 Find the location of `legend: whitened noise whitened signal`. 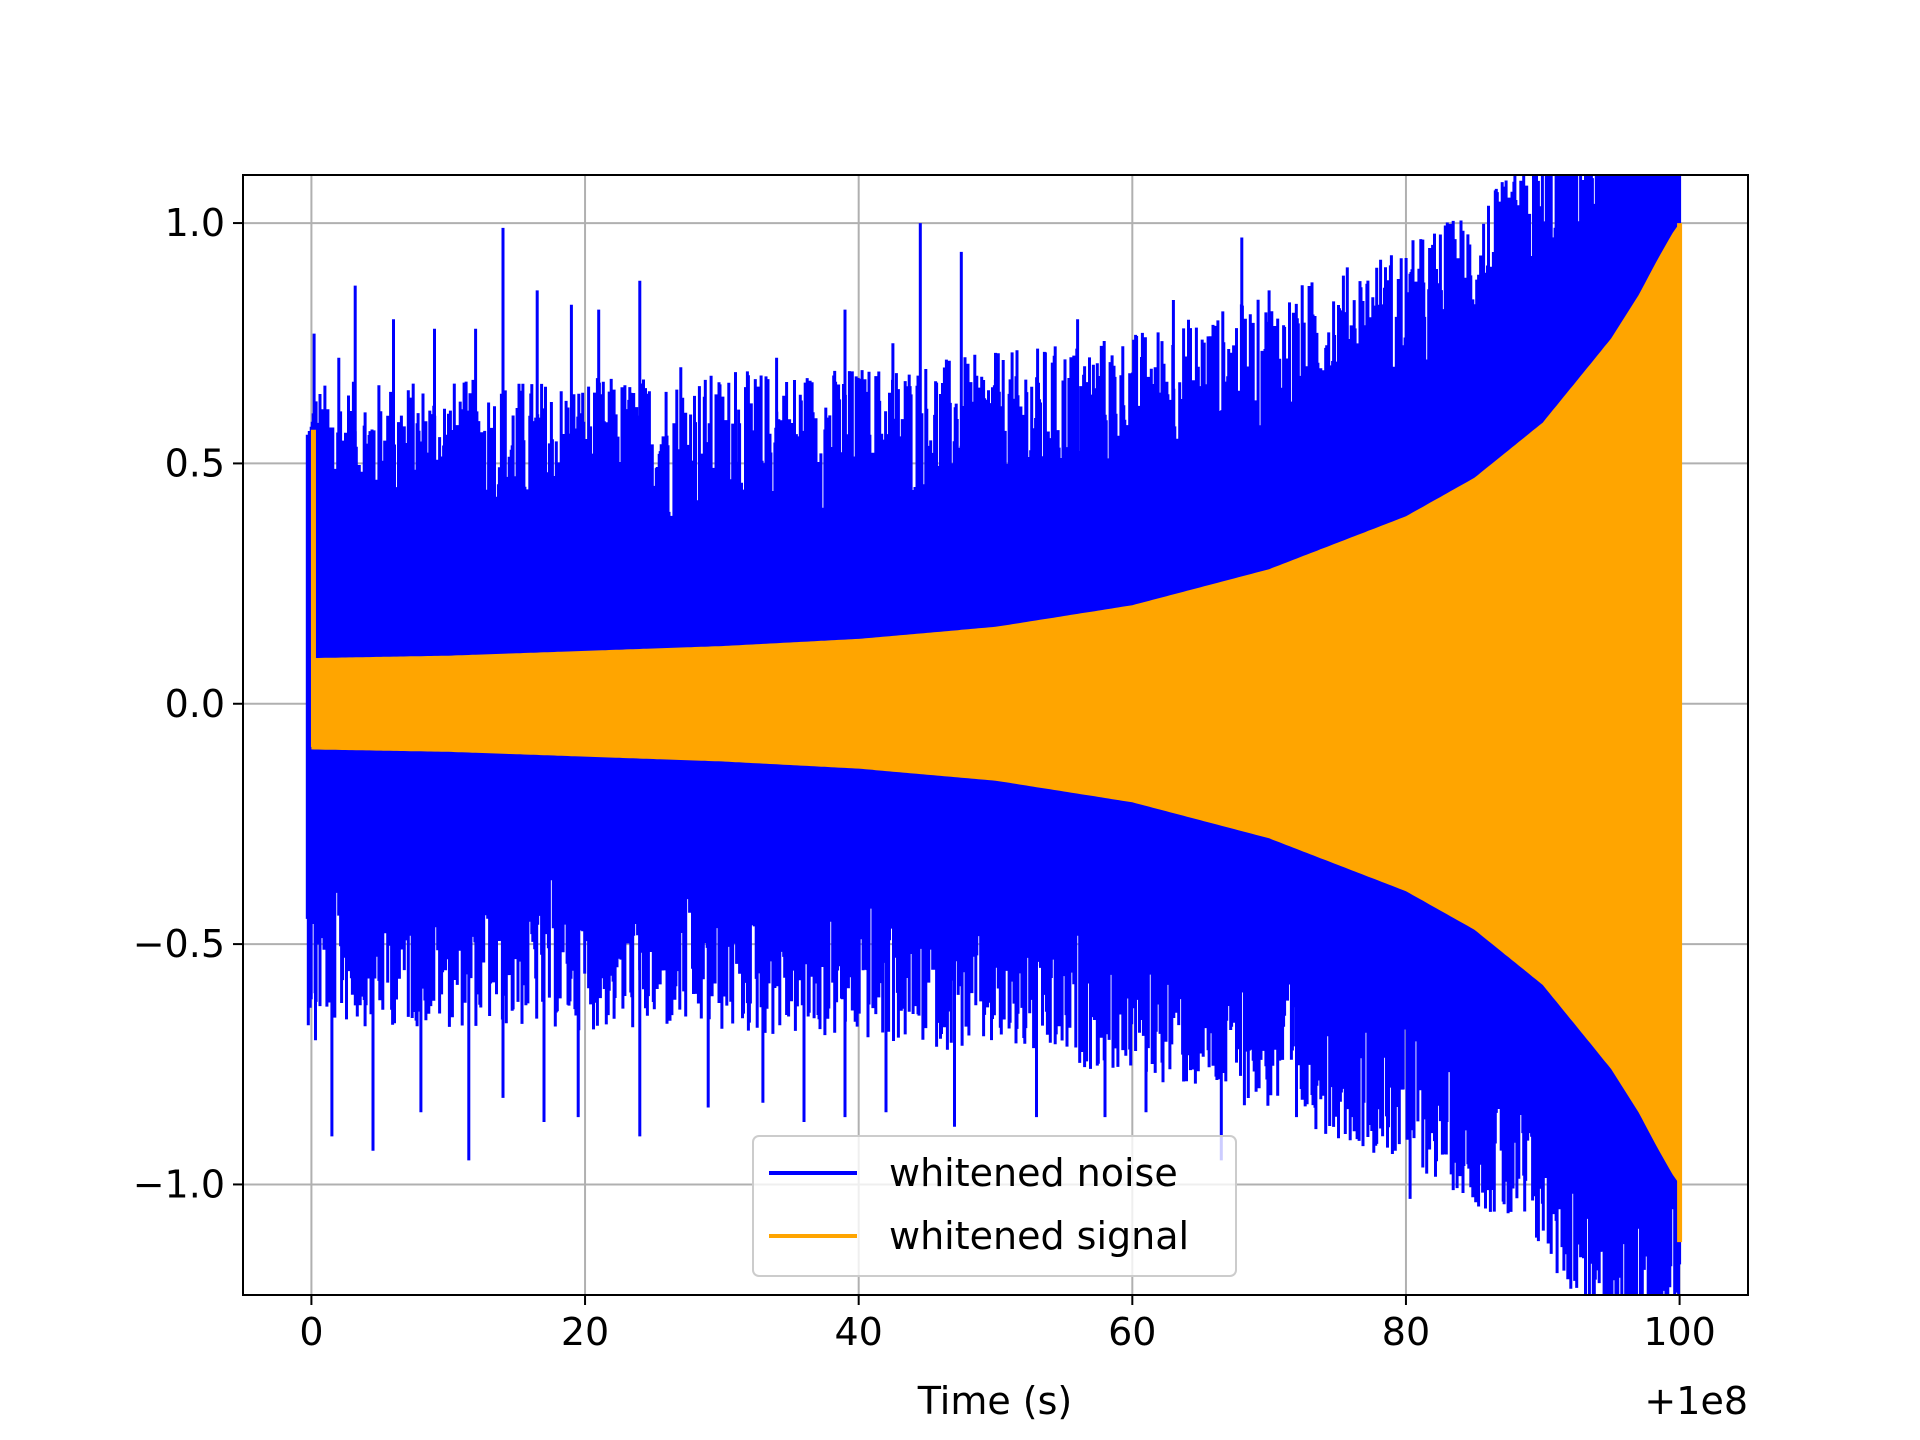

legend: whitened noise whitened signal is located at coordinates (994, 1206).